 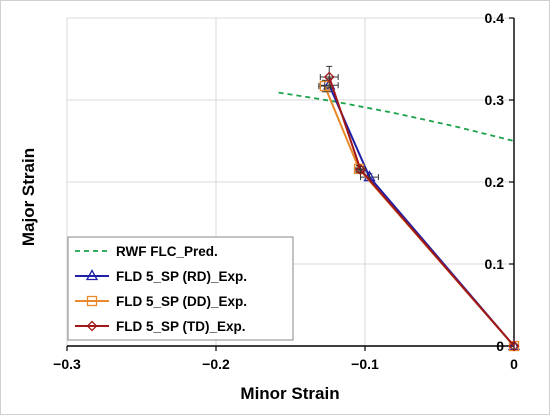 What do you see at coordinates (495, 182) in the screenshot?
I see `y-tick-label: 0.2` at bounding box center [495, 182].